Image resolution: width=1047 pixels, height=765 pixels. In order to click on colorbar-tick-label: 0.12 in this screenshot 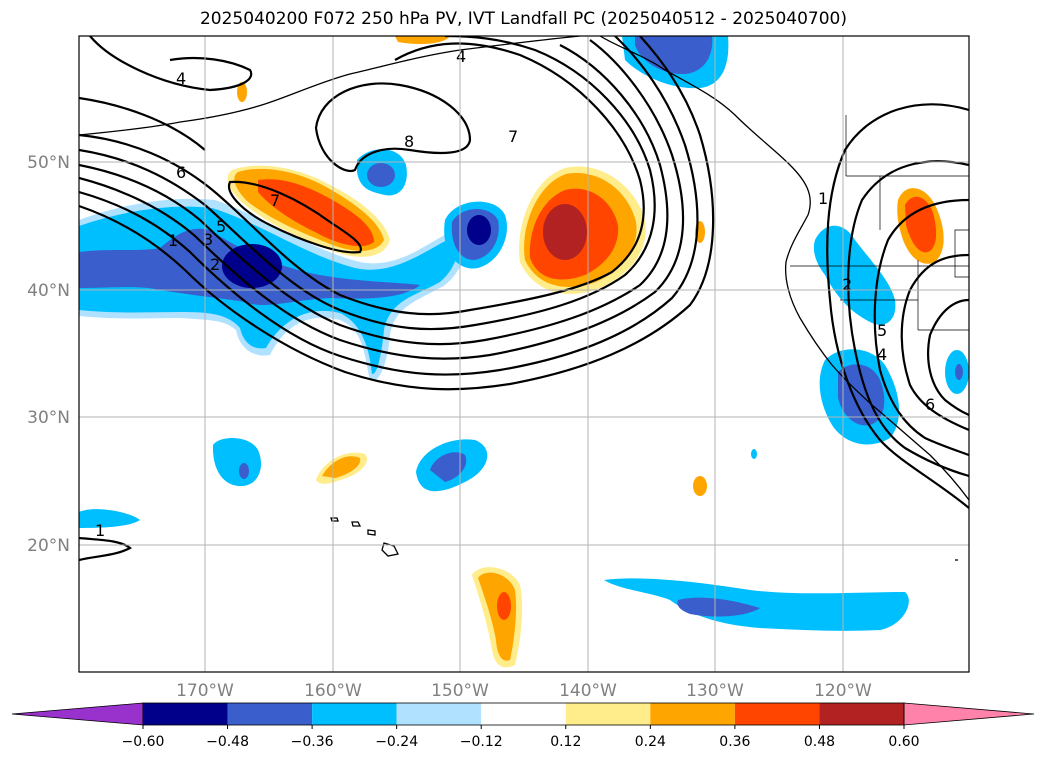, I will do `click(565, 742)`.